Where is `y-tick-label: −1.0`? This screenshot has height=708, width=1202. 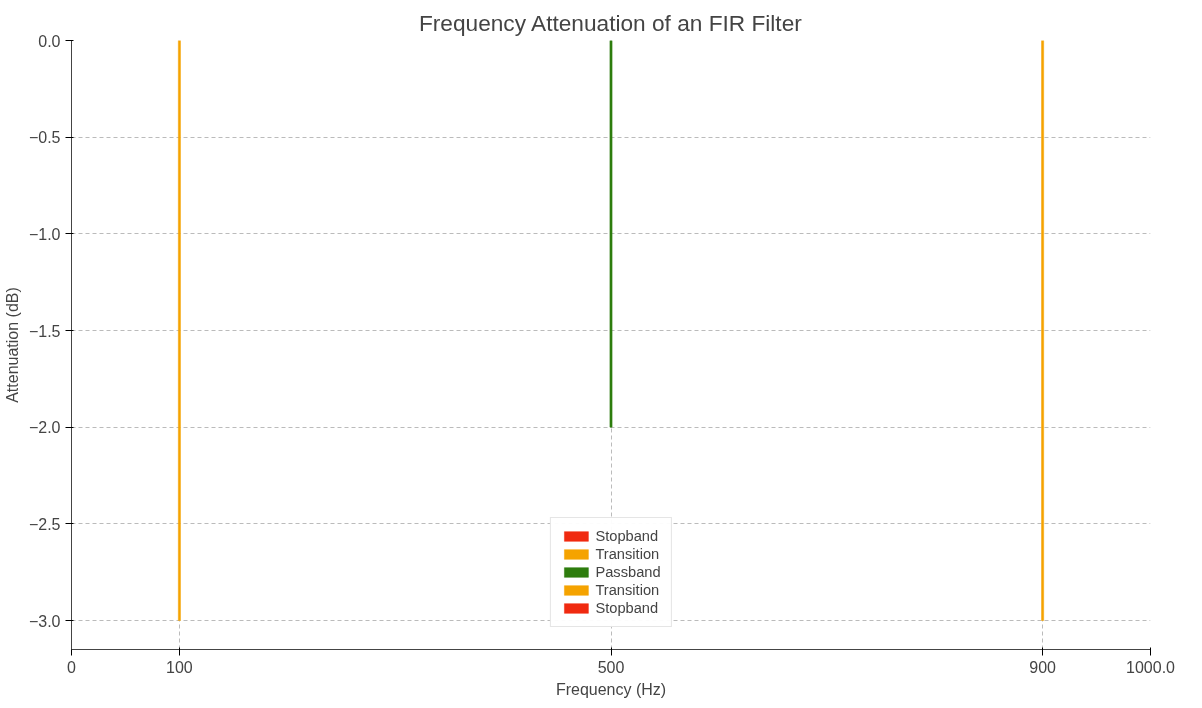 y-tick-label: −1.0 is located at coordinates (44, 234).